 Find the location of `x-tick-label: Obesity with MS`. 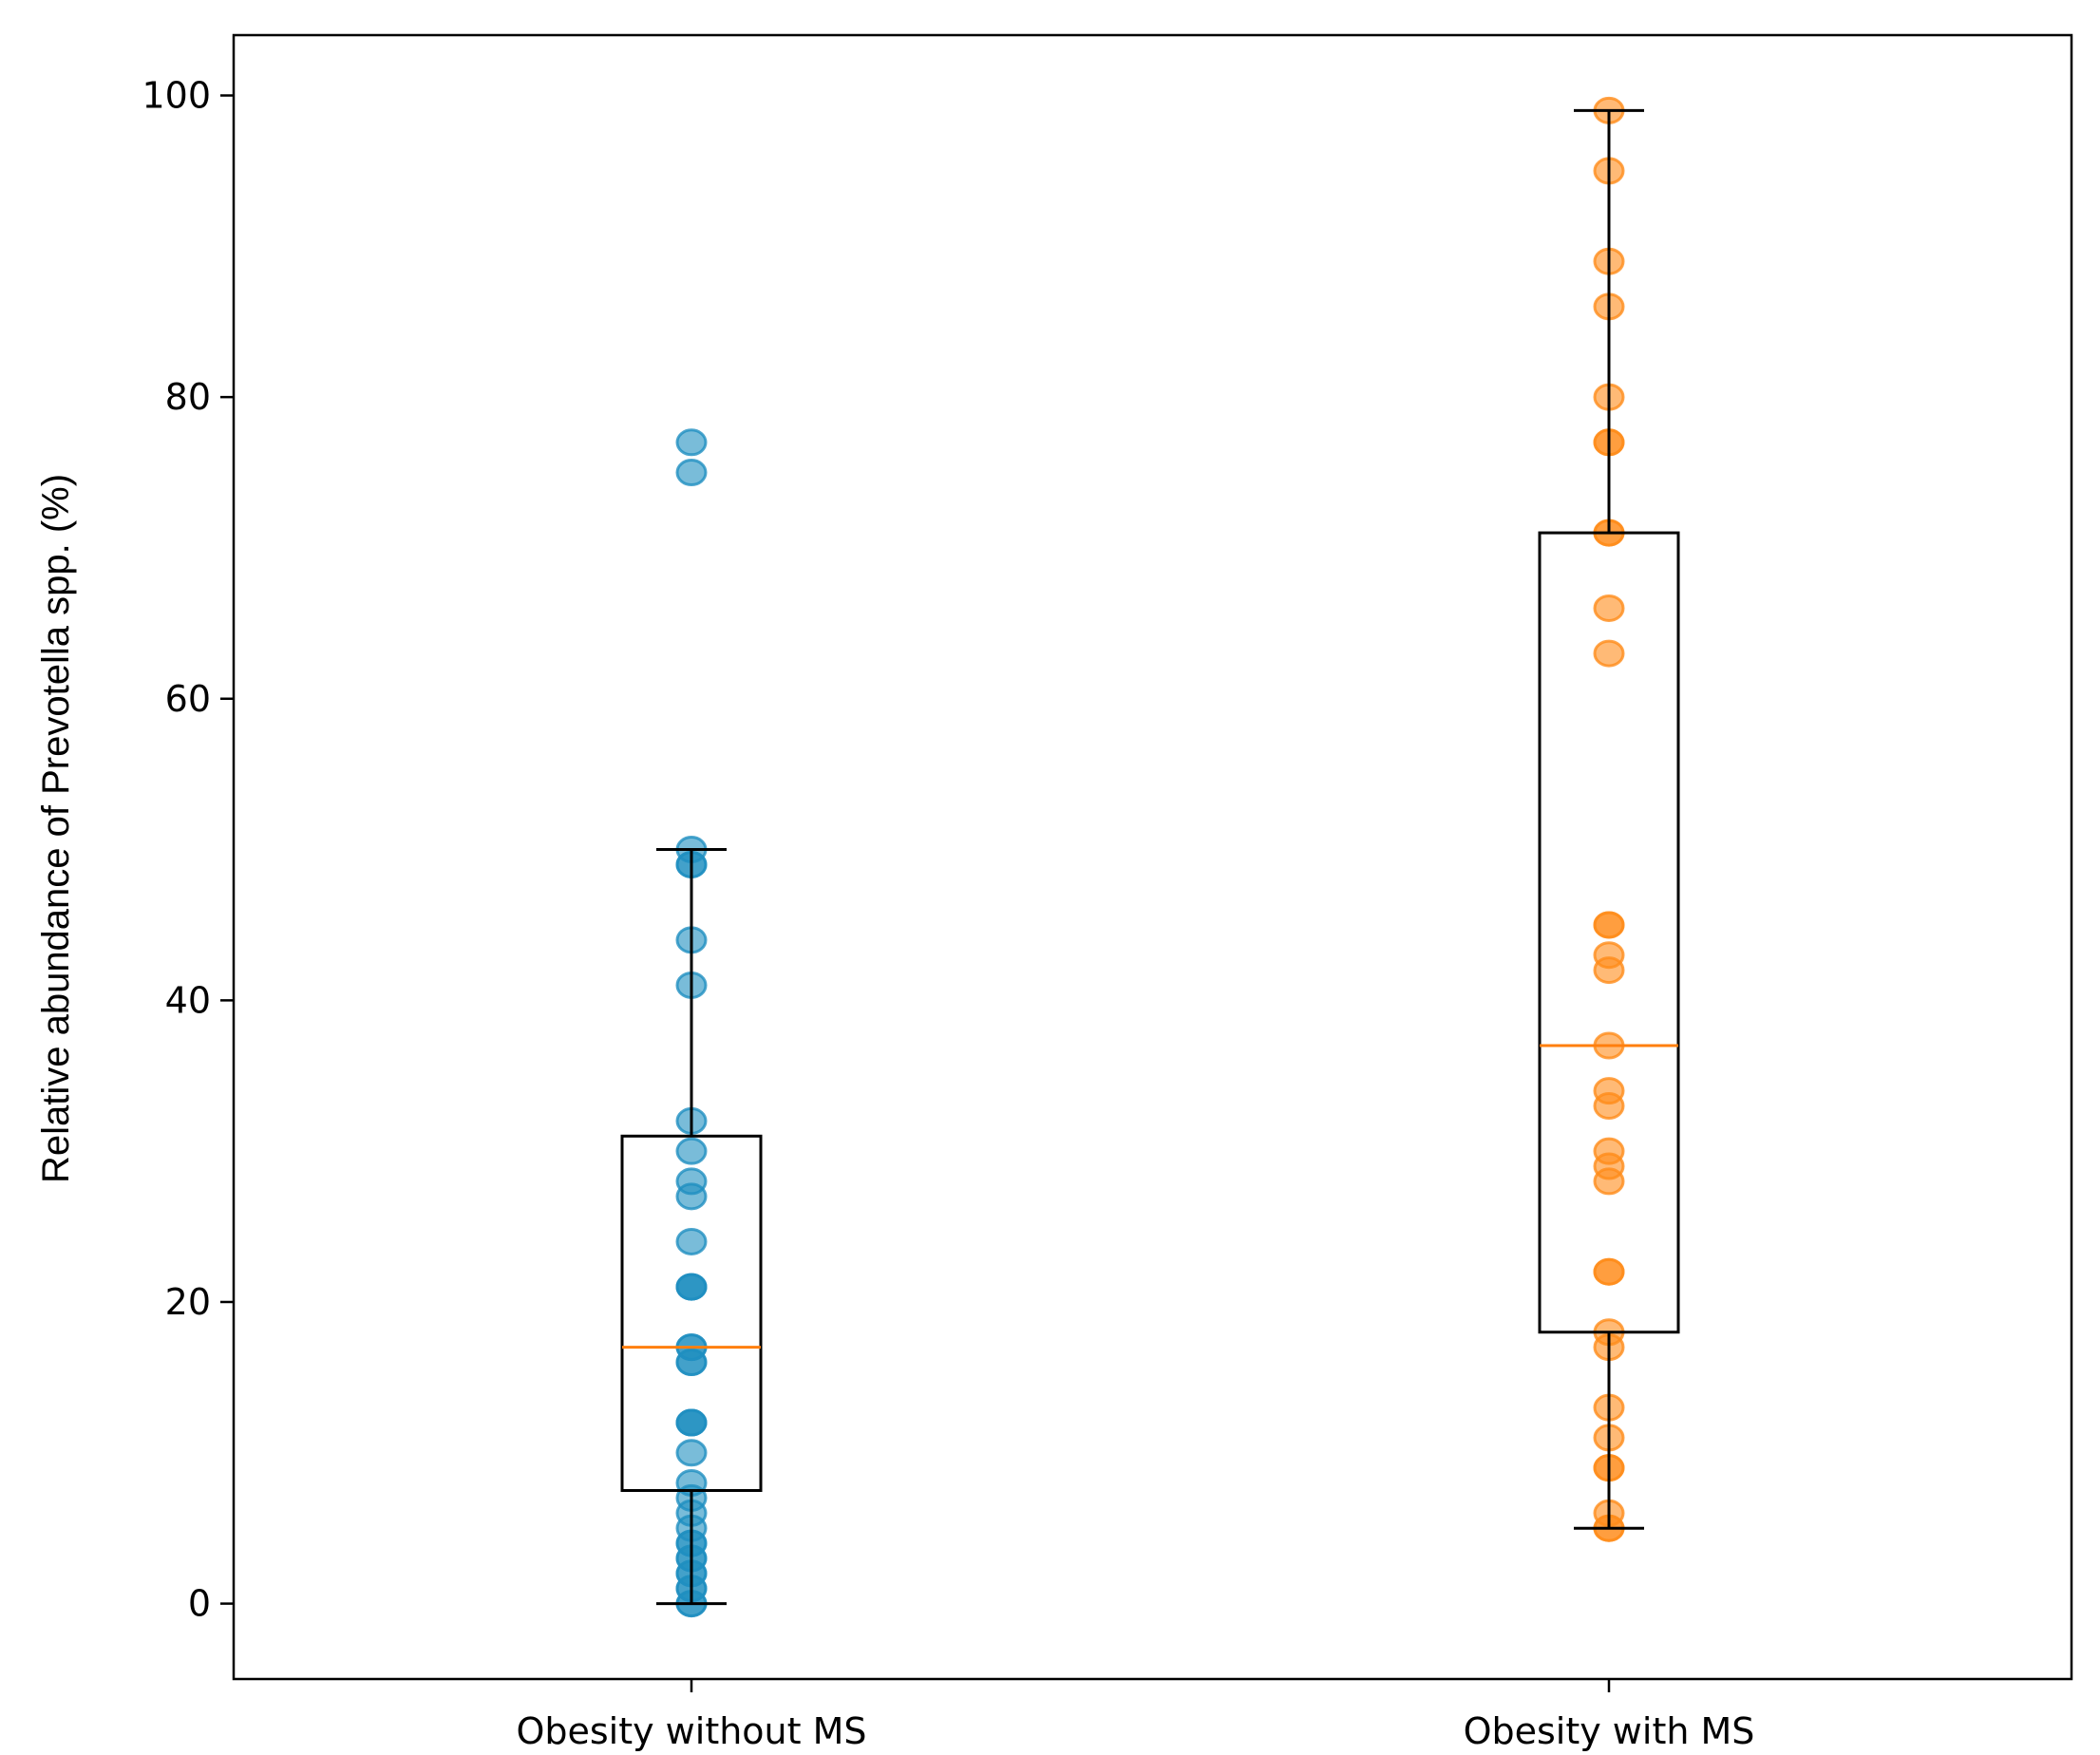

x-tick-label: Obesity with MS is located at coordinates (1610, 1731).